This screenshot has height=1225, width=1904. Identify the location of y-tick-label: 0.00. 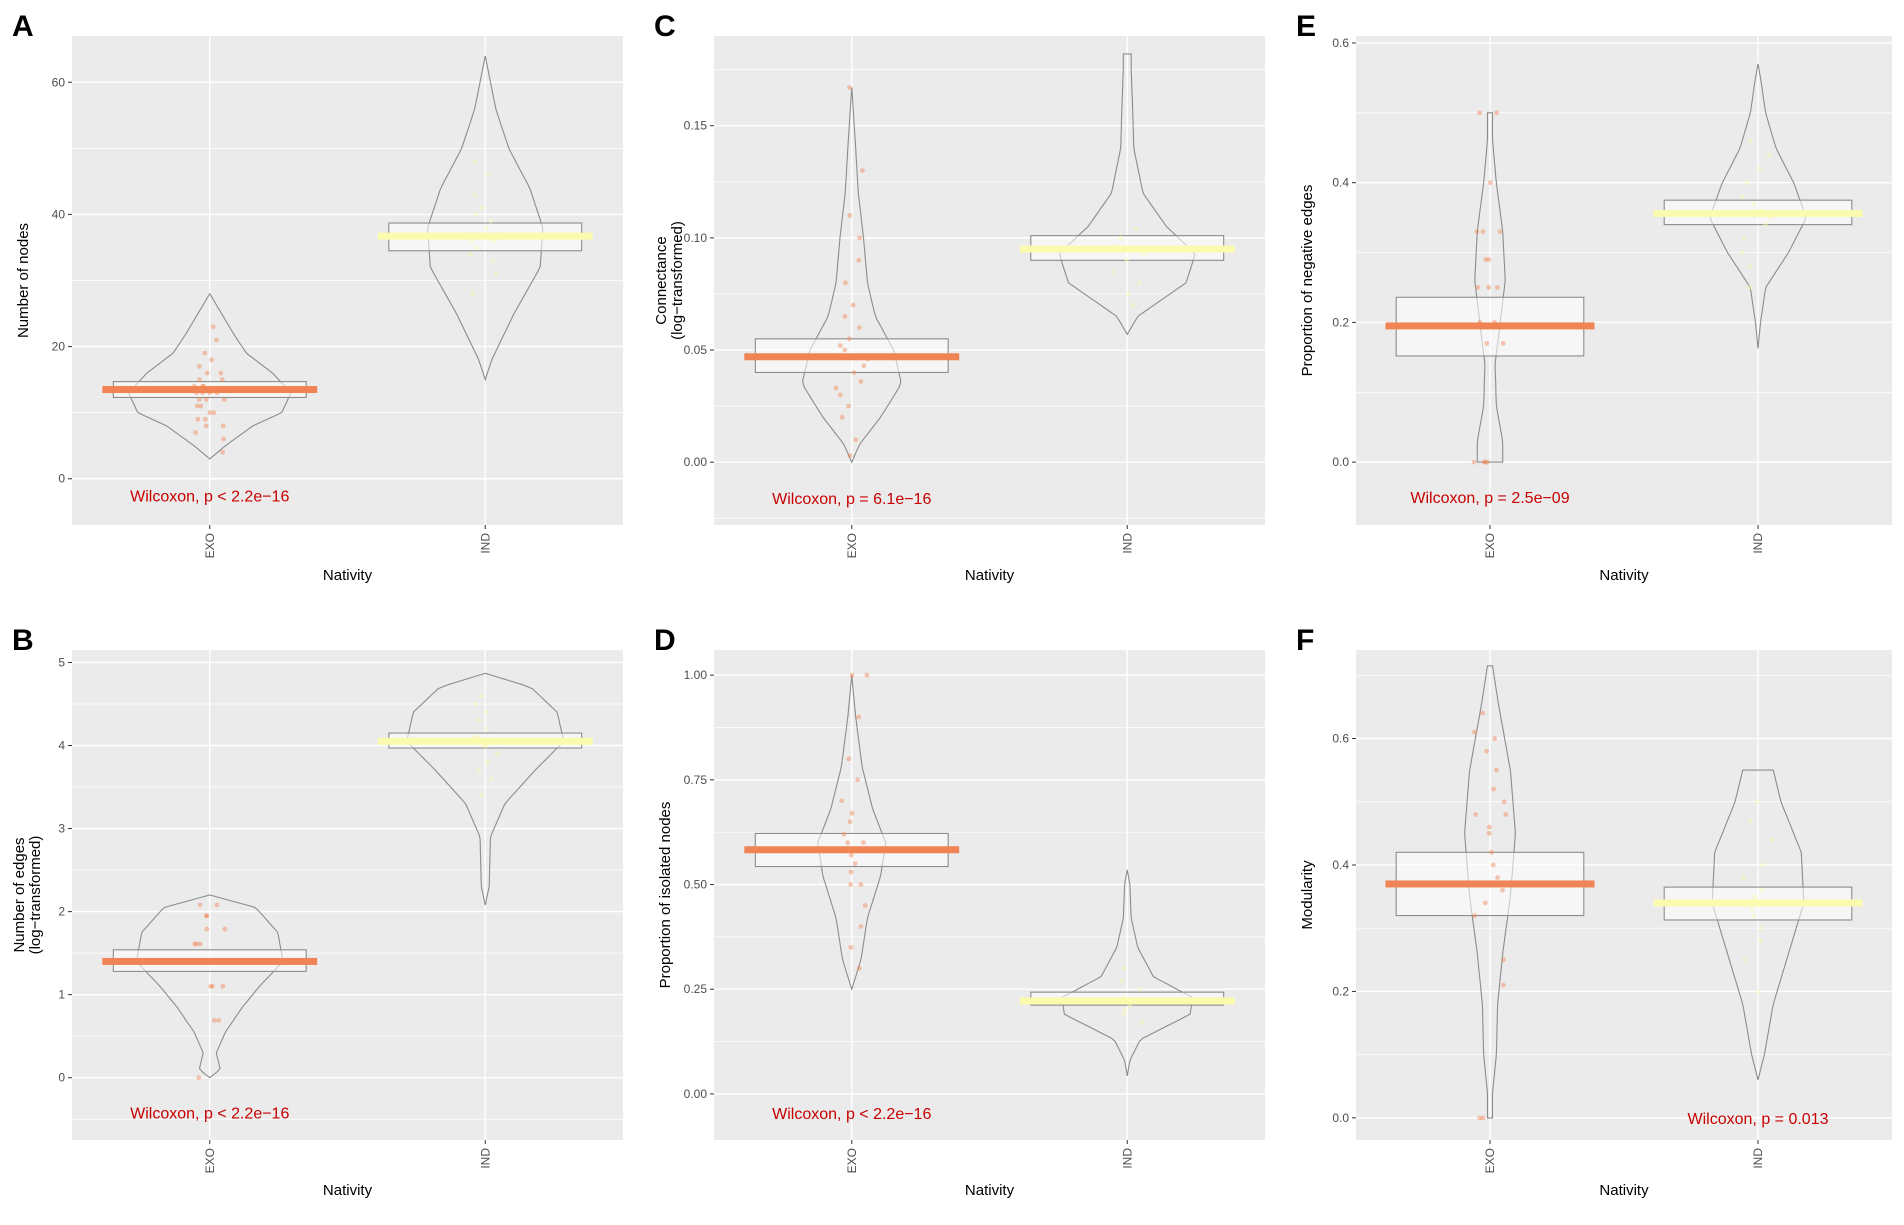
(696, 1094).